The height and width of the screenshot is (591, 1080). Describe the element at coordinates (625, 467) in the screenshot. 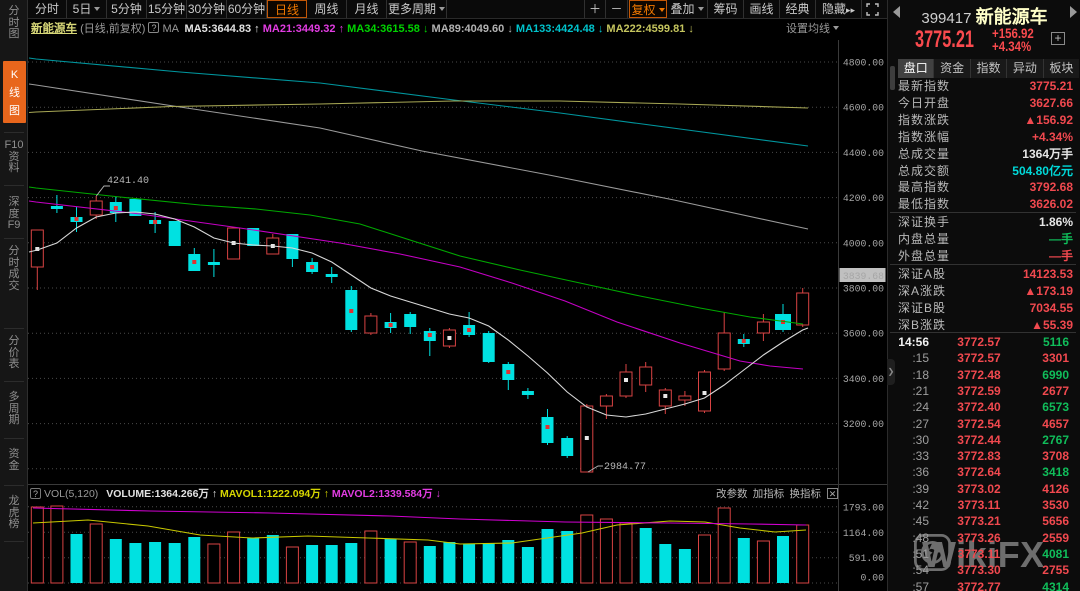

I see `svg-text: 2984.77` at that location.